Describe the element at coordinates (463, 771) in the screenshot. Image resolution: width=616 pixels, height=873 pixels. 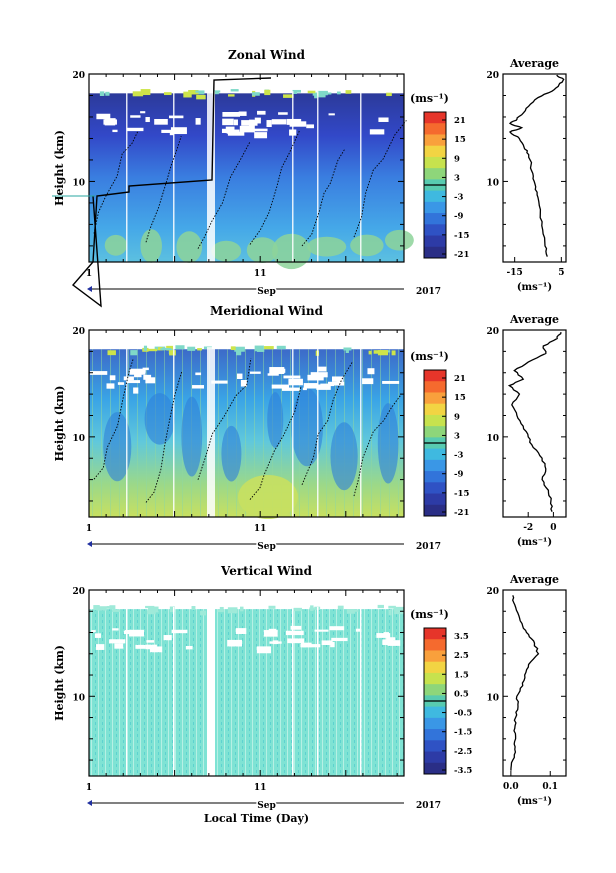
I see `colorbar-tick-label: -3.5` at that location.